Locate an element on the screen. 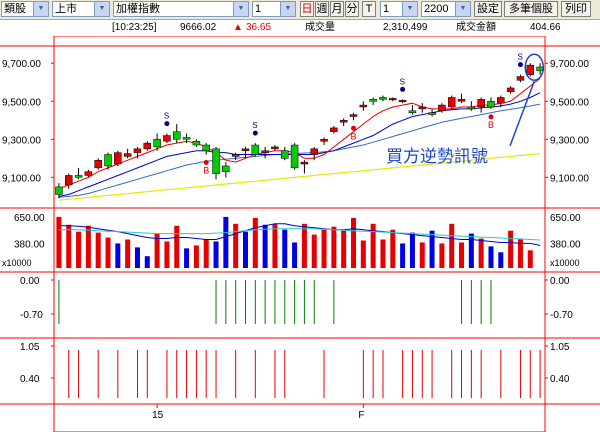 This screenshot has width=600, height=432. y-tick-label-left: 9,100.00 is located at coordinates (21, 178).